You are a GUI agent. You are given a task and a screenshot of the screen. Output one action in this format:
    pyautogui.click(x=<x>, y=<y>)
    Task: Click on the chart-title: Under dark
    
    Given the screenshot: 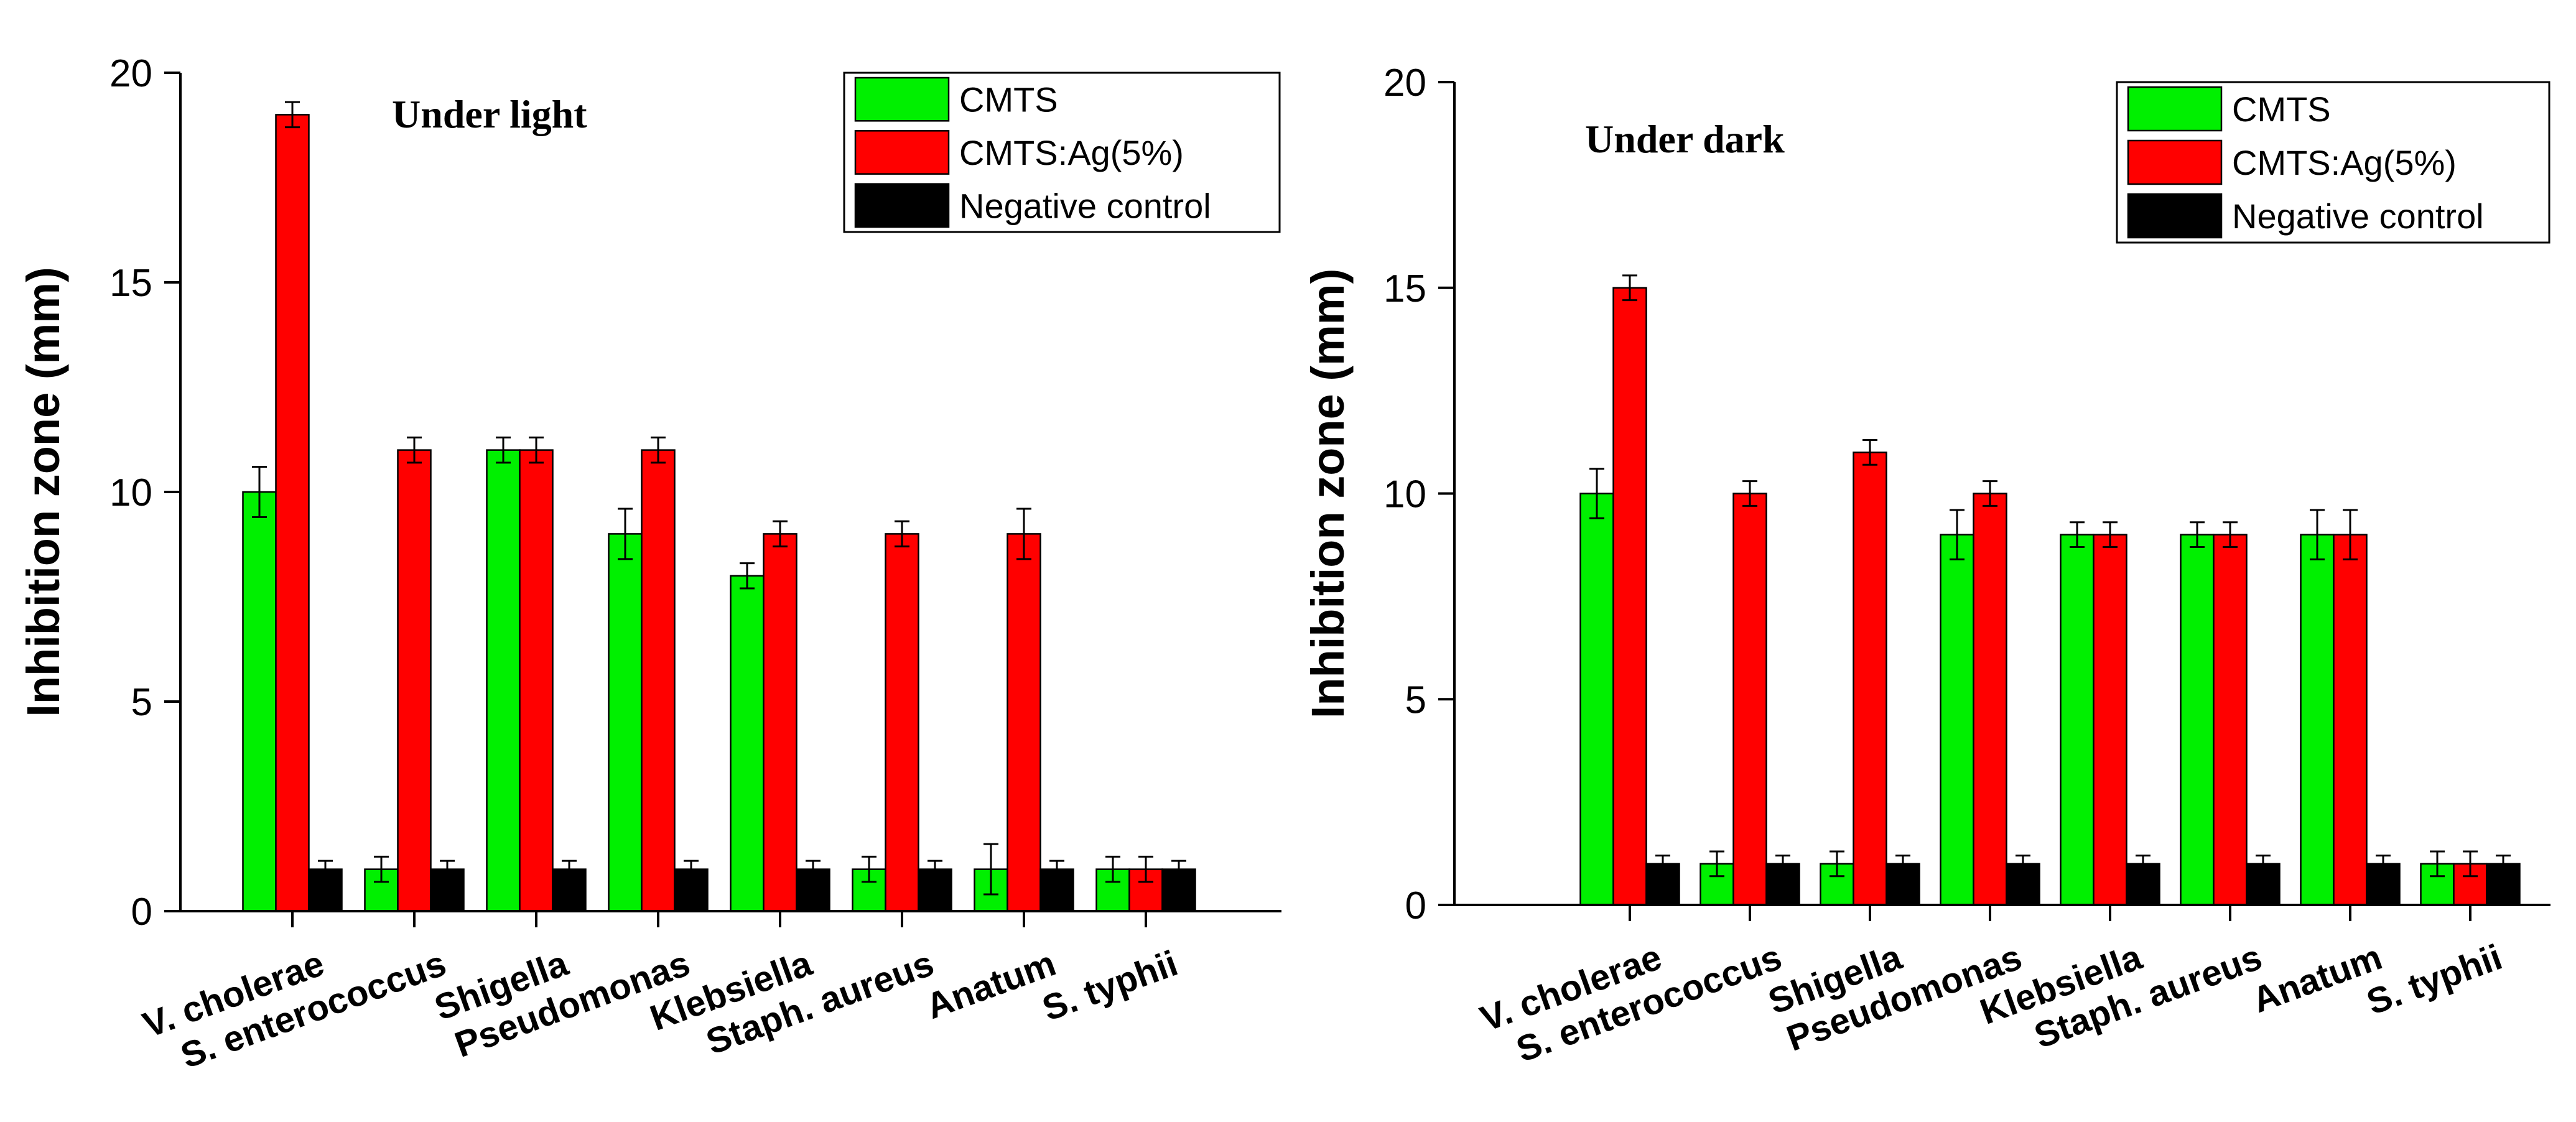 What is the action you would take?
    pyautogui.click(x=1685, y=139)
    